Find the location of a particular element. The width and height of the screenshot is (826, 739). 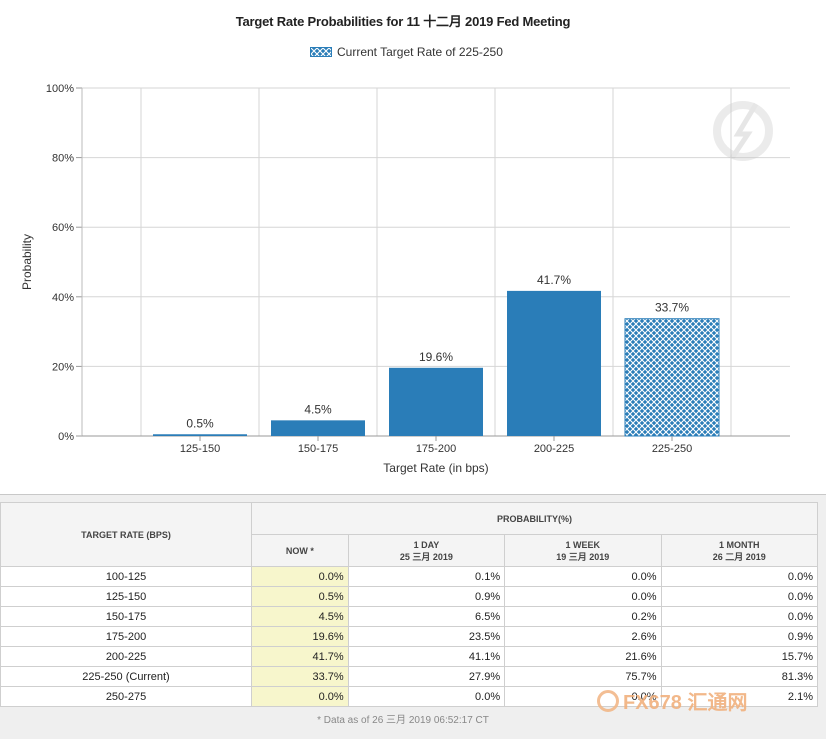

header-probability: PROBABILITY(%) is located at coordinates (534, 518).